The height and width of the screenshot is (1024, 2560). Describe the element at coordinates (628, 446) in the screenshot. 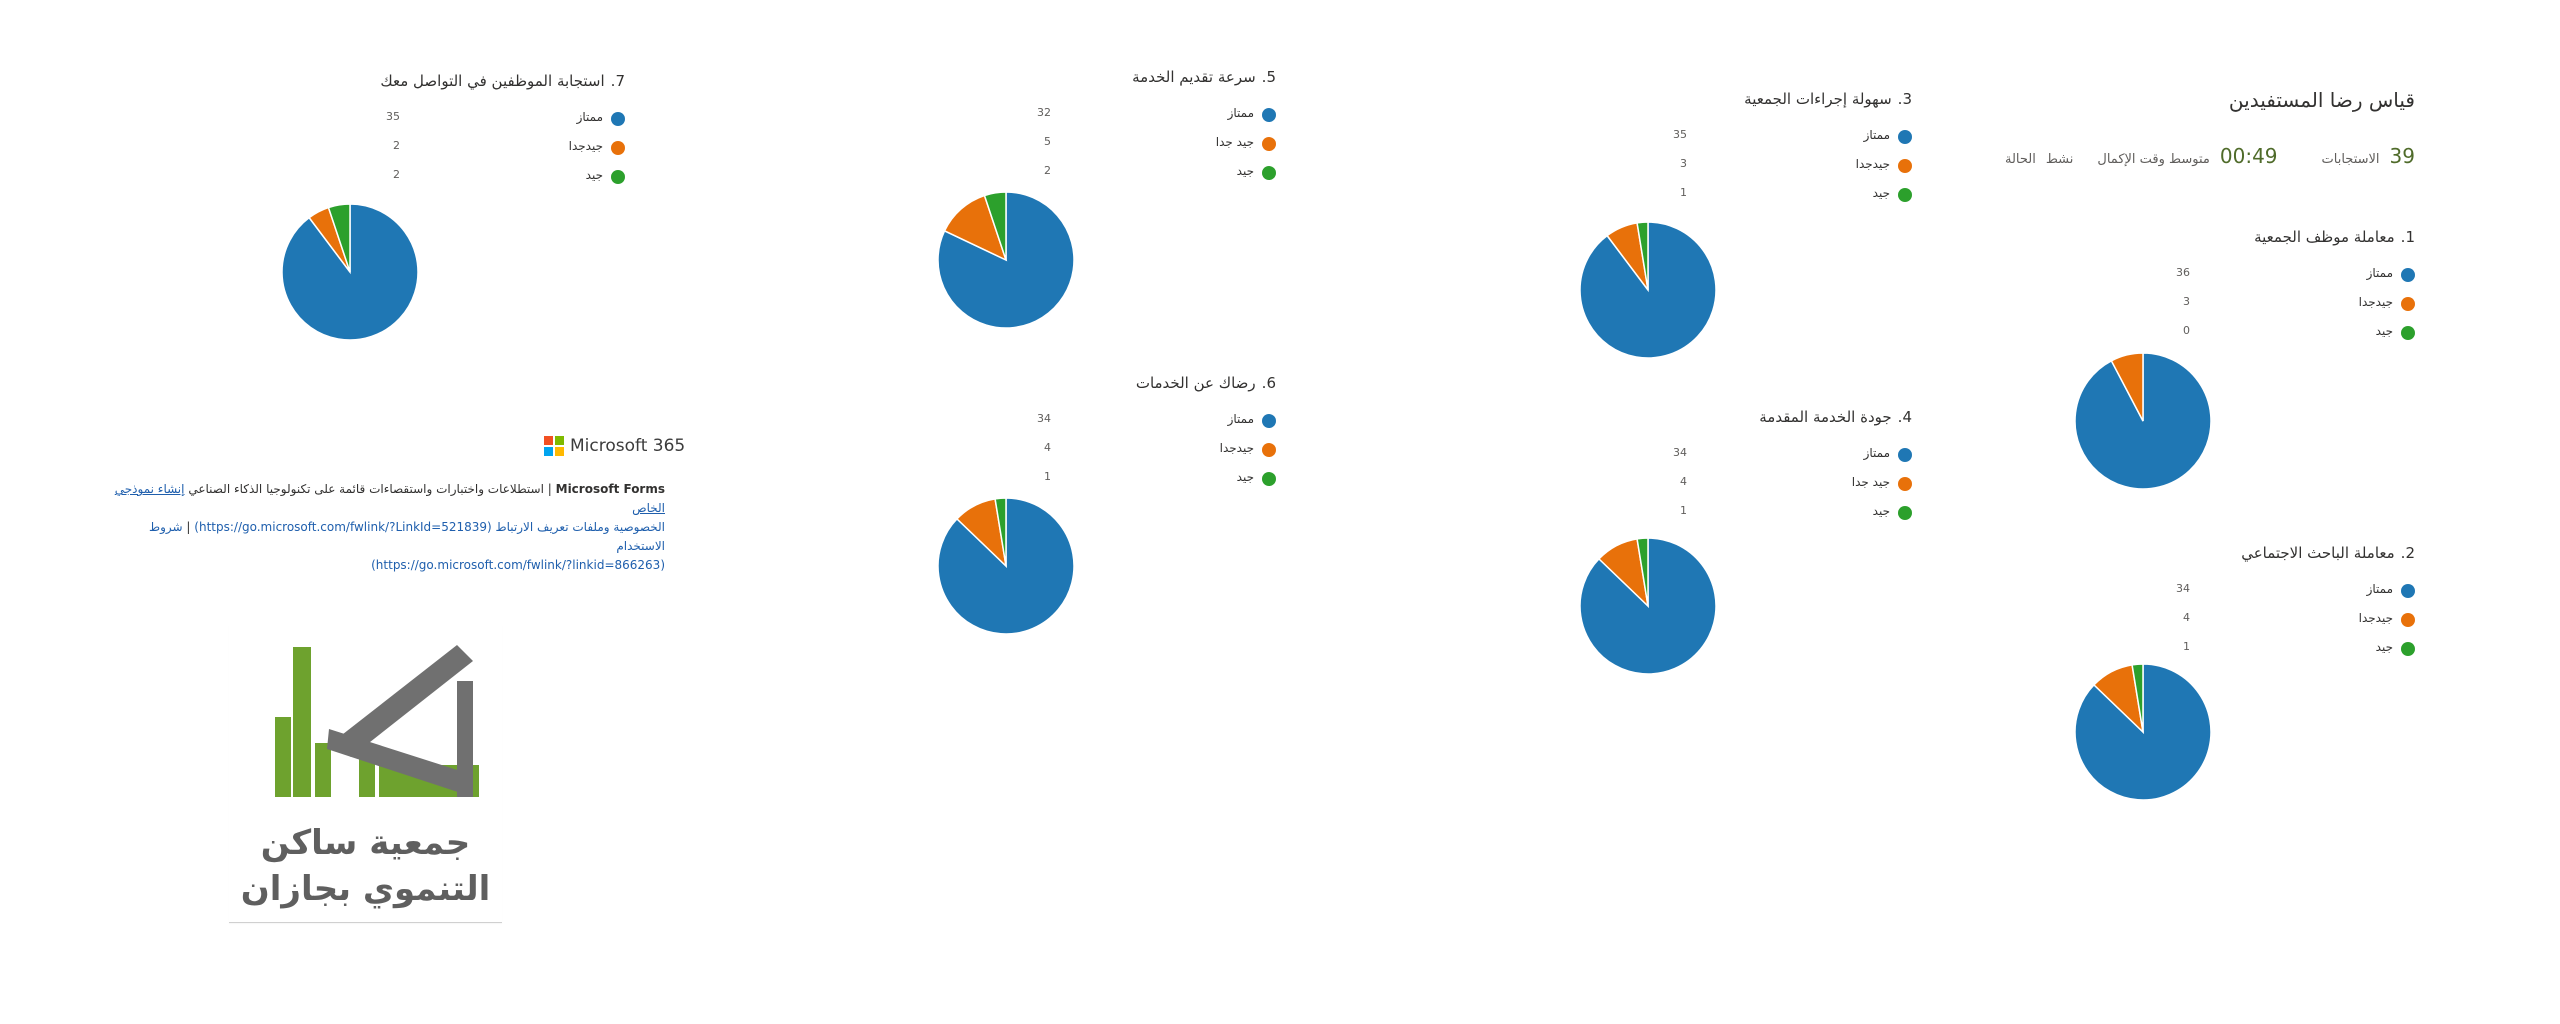

I see `microsoft-365-text: Microsoft 365` at that location.